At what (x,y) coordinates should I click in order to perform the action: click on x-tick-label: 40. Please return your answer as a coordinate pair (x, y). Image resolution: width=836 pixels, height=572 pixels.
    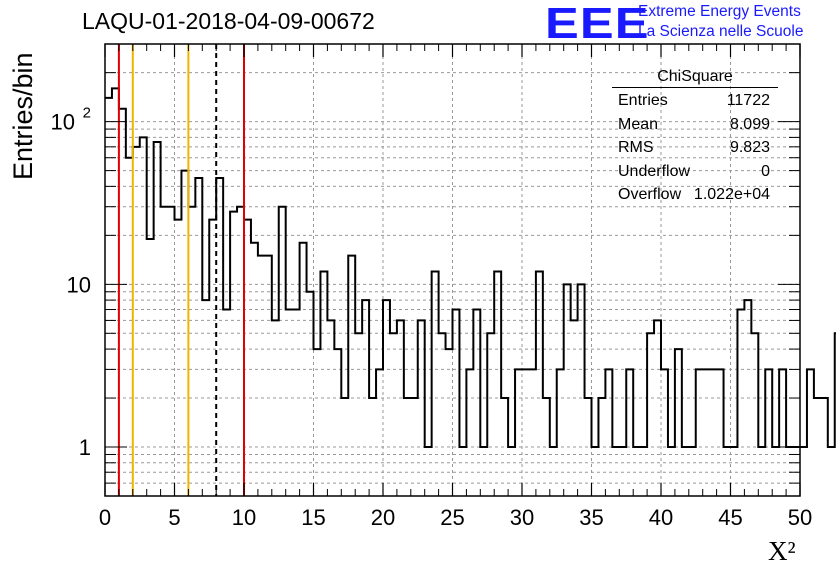
    Looking at the image, I should click on (661, 517).